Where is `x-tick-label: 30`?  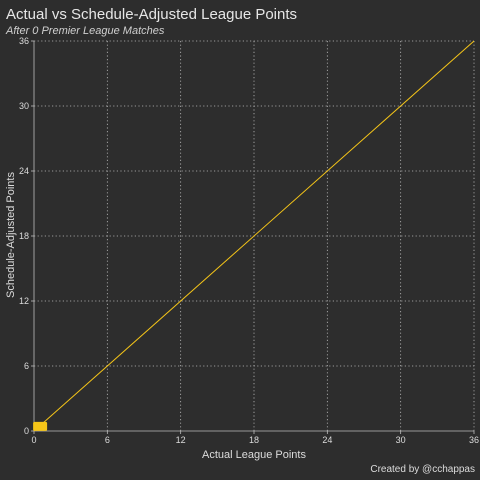 x-tick-label: 30 is located at coordinates (401, 440).